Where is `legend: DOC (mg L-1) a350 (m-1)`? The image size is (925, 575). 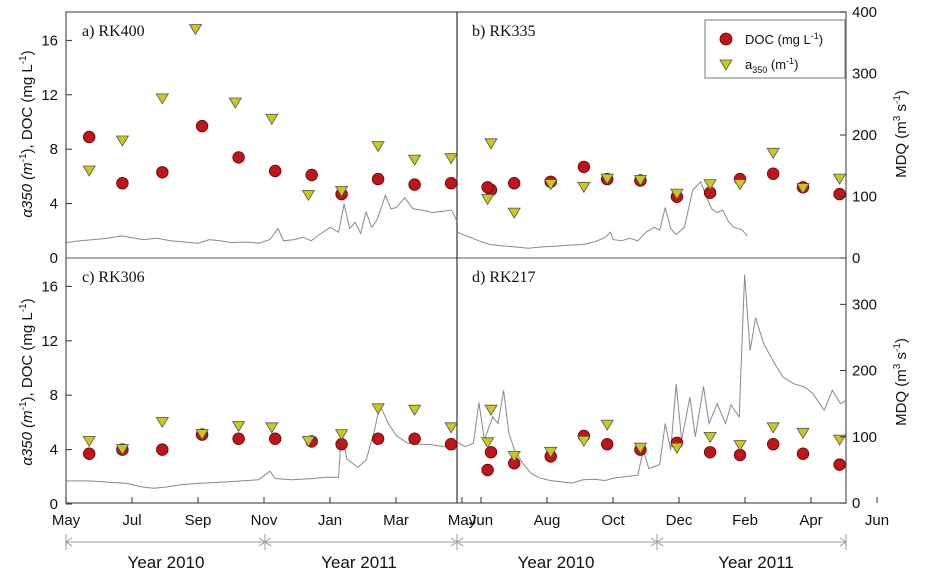
legend: DOC (mg L-1) a350 (m-1) is located at coordinates (775, 49).